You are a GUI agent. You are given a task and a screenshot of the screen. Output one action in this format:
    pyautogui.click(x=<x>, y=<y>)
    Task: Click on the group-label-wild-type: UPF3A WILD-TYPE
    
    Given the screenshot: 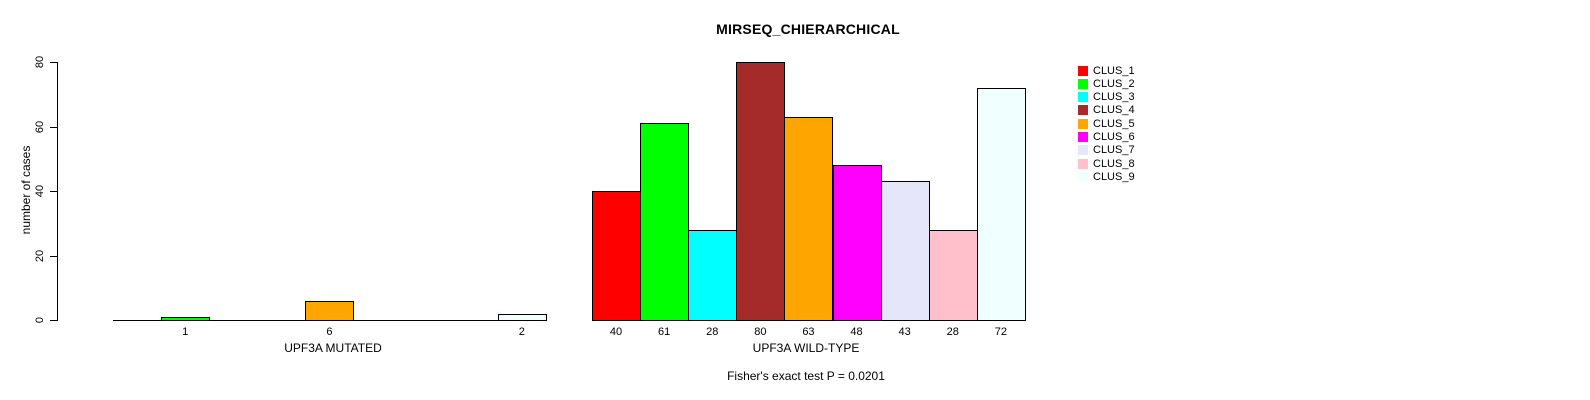 What is the action you would take?
    pyautogui.click(x=806, y=348)
    